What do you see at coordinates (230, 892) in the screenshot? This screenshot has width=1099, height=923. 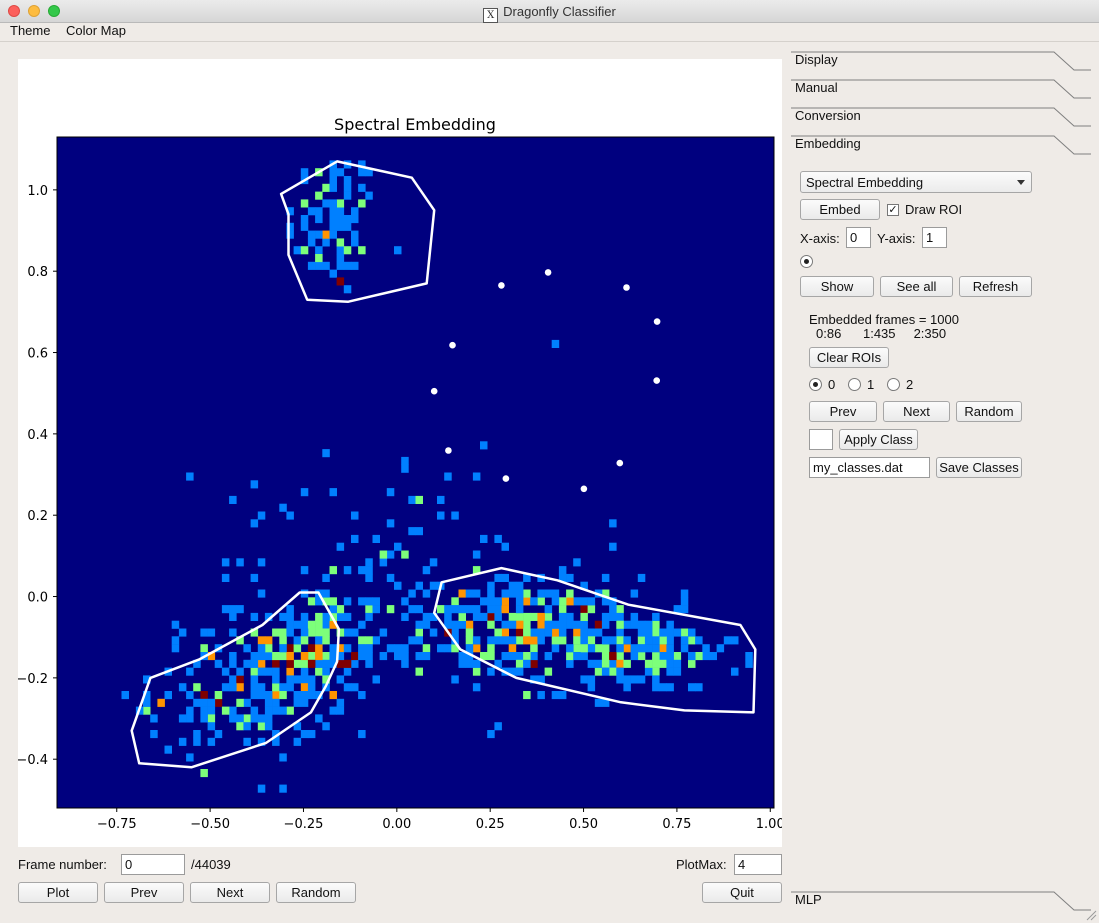 I see `plot-next-button: Next` at bounding box center [230, 892].